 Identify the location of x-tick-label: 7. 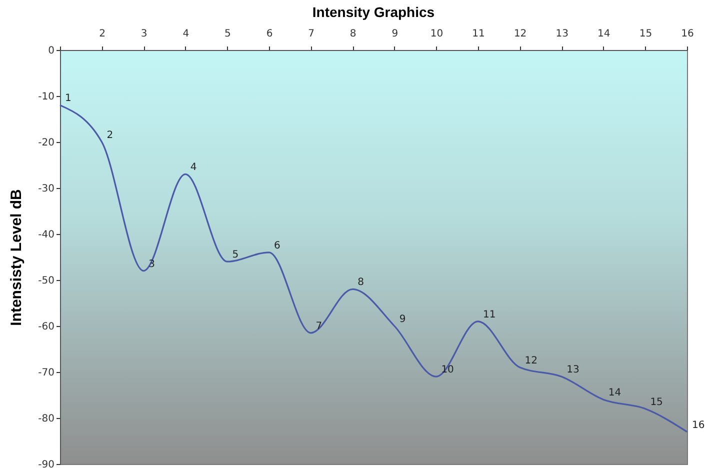
(311, 34).